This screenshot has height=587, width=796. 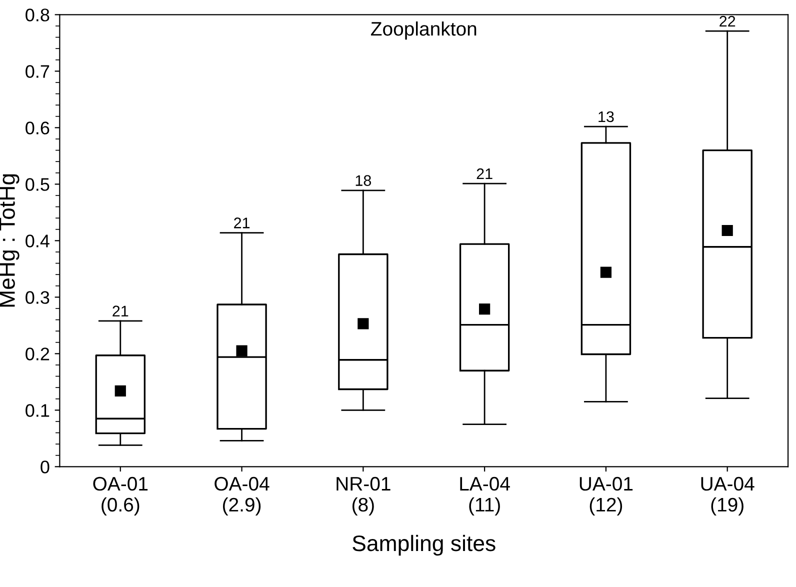 I want to click on x-axis-title: Sampling sites, so click(x=424, y=545).